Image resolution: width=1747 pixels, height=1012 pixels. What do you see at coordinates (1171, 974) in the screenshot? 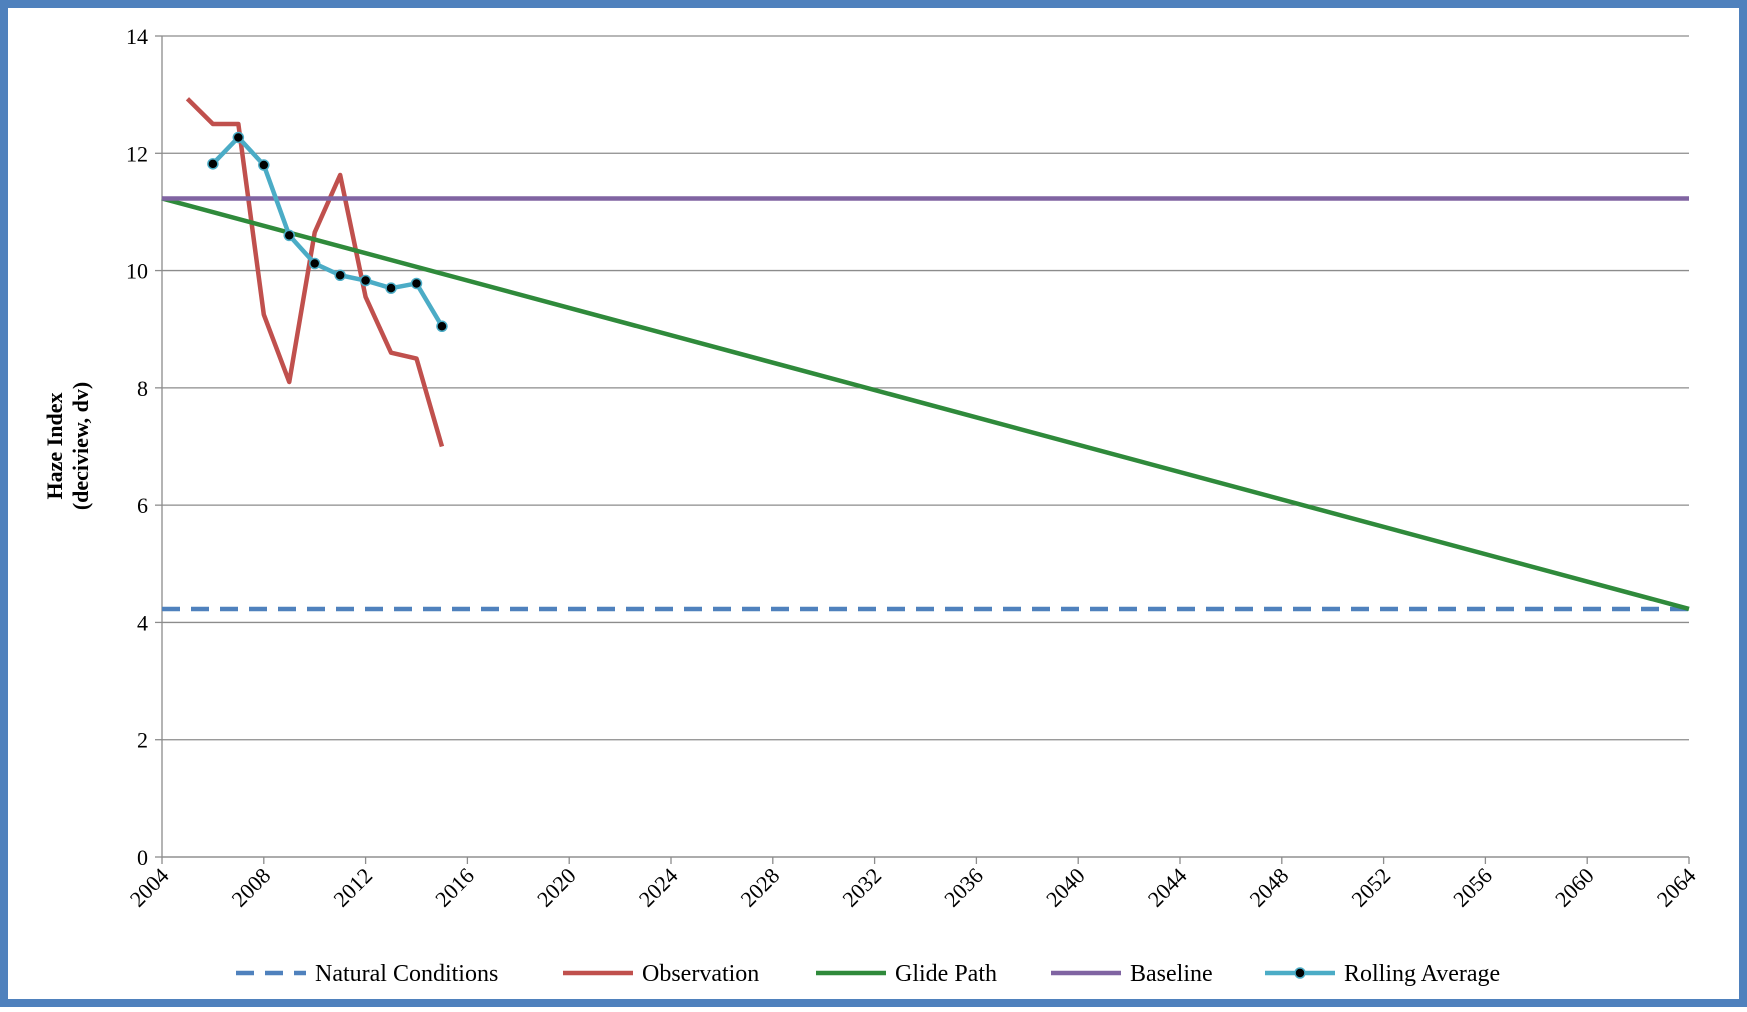
I see `legend-label: Baseline` at bounding box center [1171, 974].